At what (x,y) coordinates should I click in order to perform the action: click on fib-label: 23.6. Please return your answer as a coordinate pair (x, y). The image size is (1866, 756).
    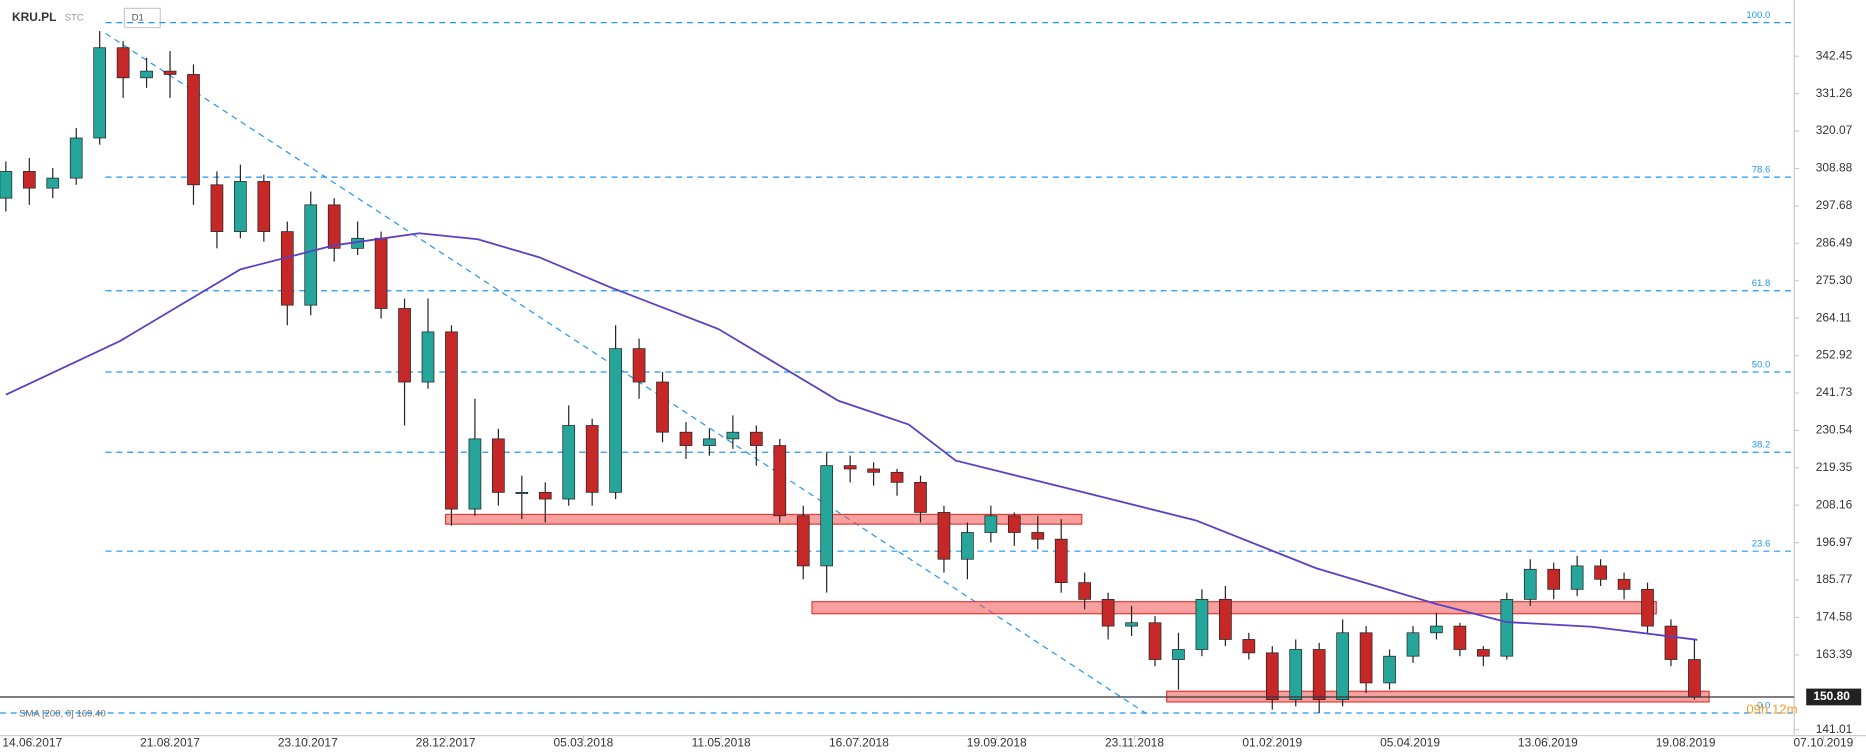
    Looking at the image, I should click on (1761, 544).